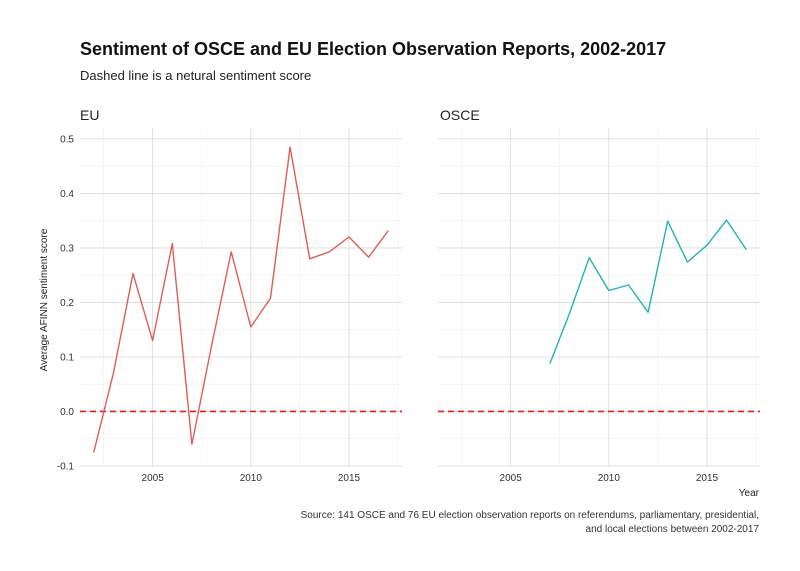 Image resolution: width=800 pixels, height=571 pixels. I want to click on facet-label-osce: OSCE, so click(460, 115).